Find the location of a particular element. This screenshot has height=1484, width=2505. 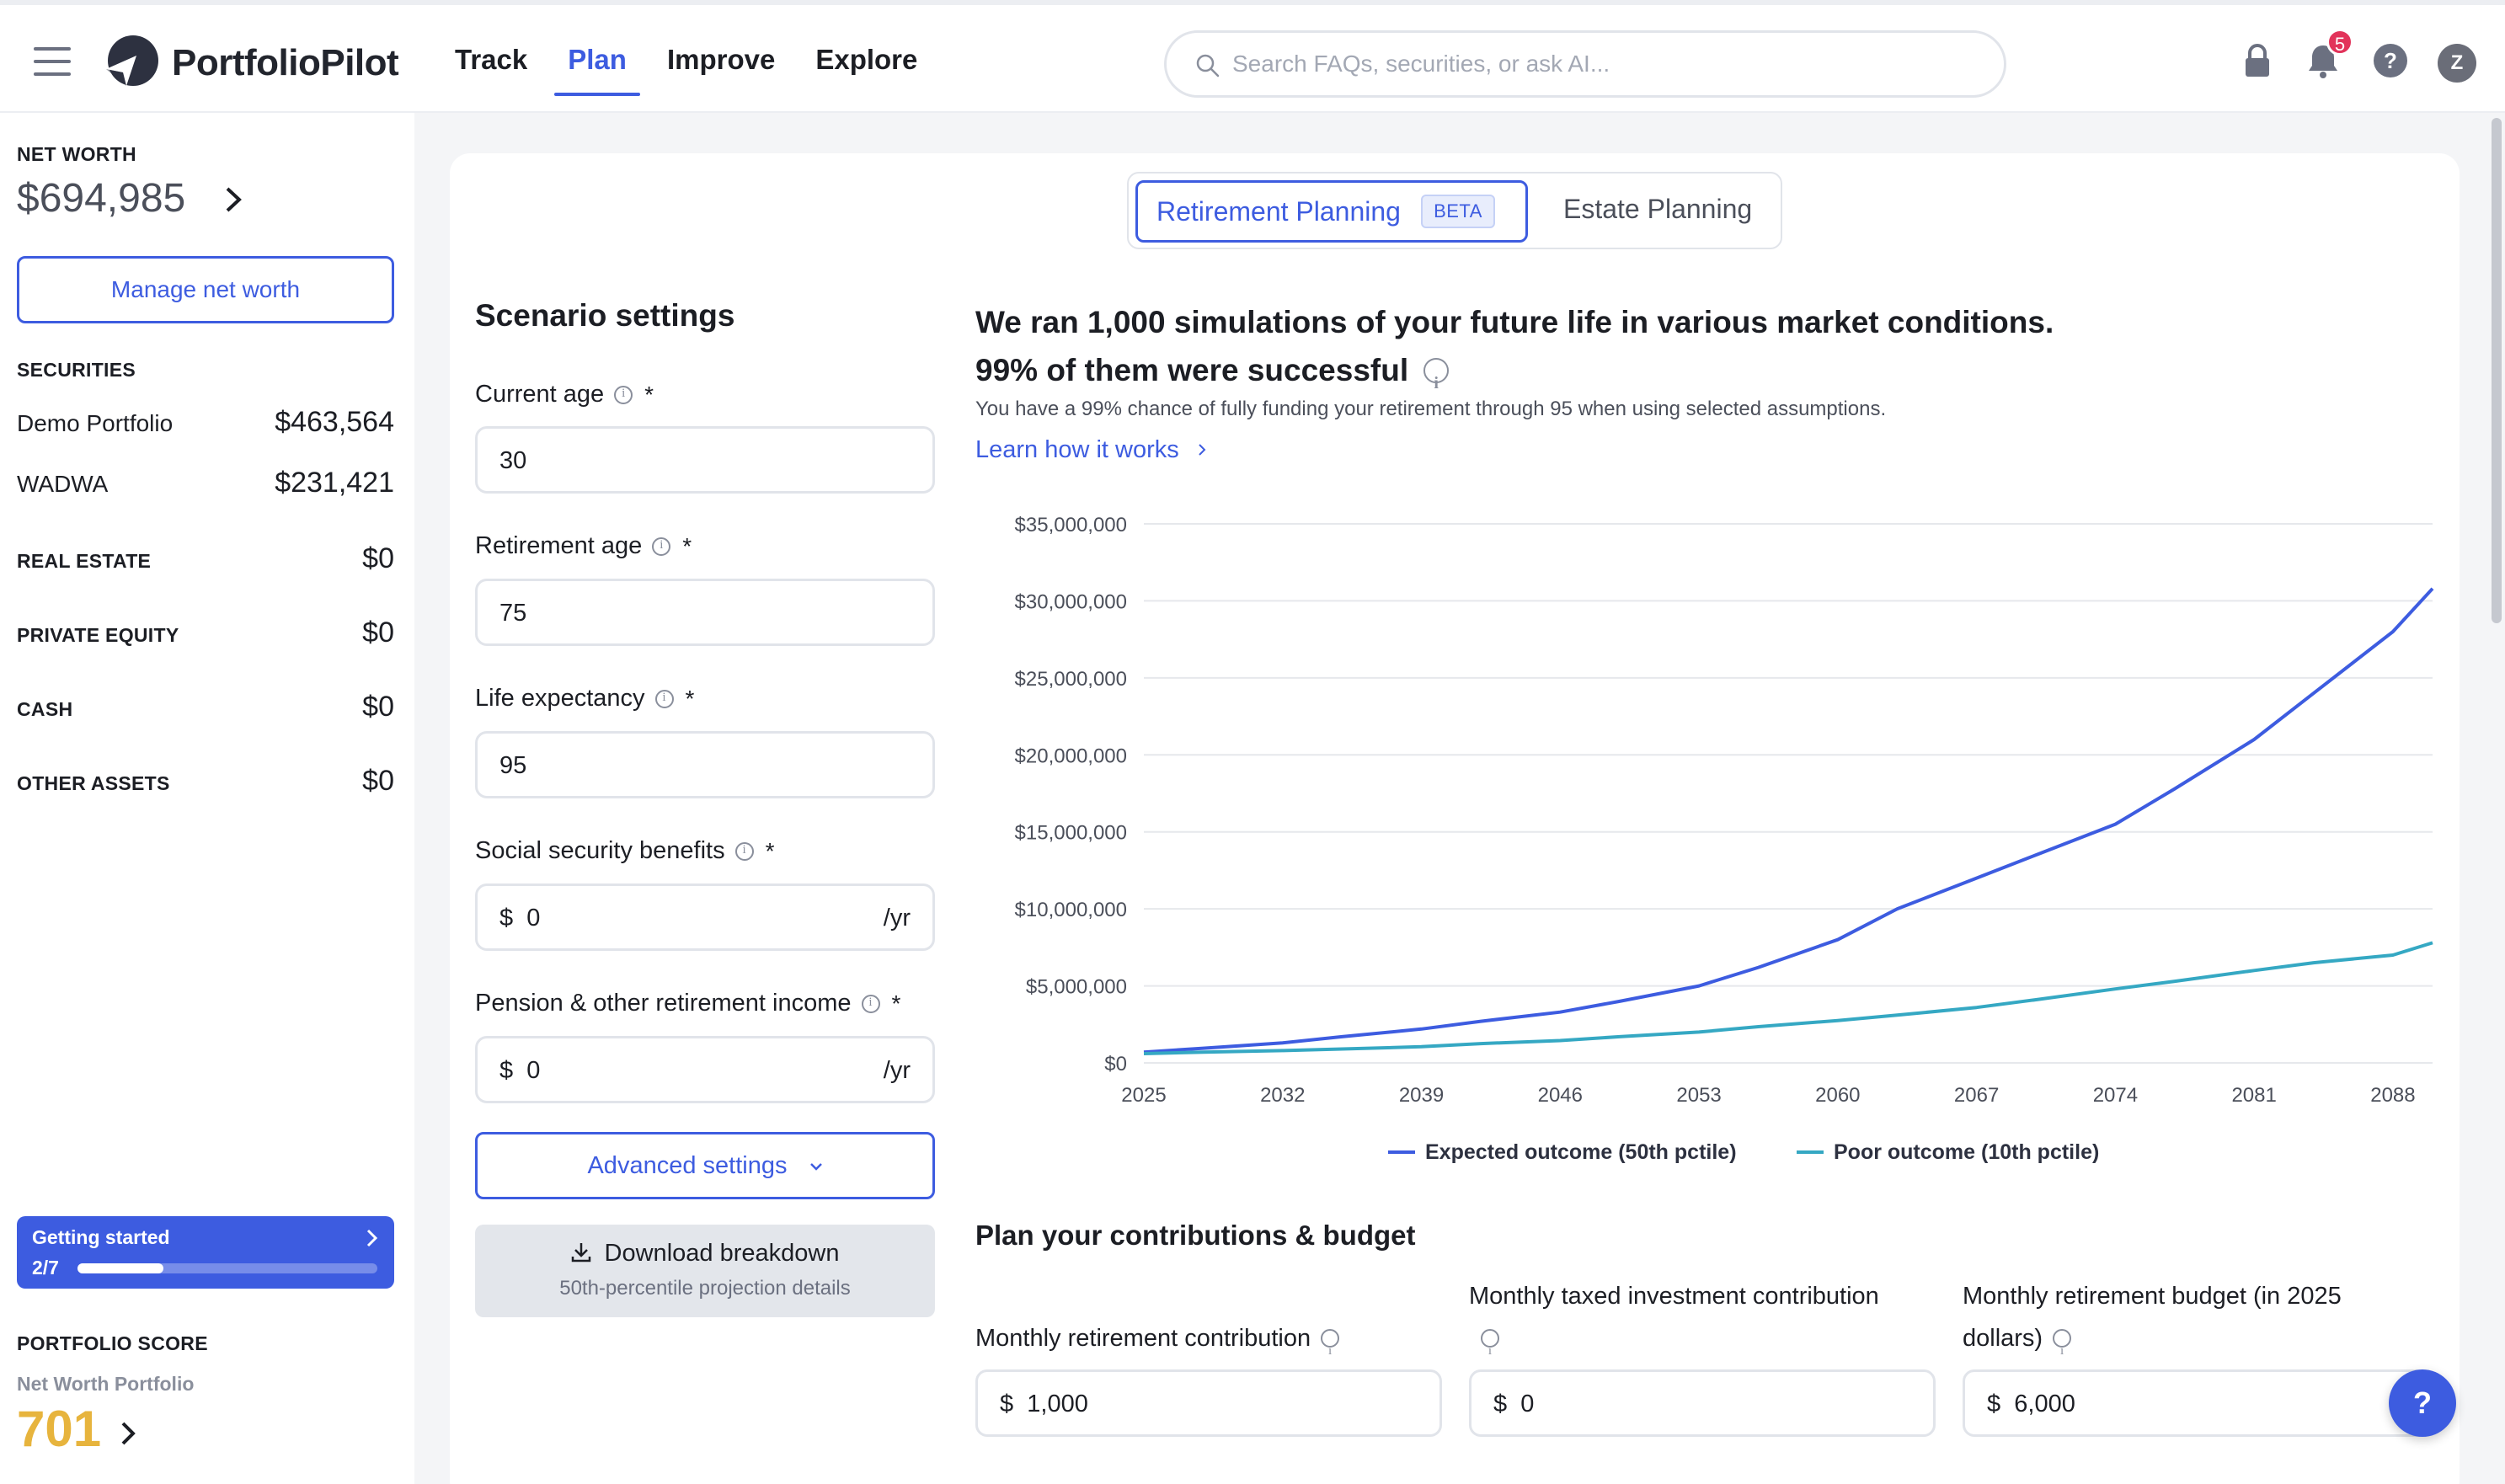

planning-tabs: Retirement Planning BETA Estate Planning is located at coordinates (1455, 211).